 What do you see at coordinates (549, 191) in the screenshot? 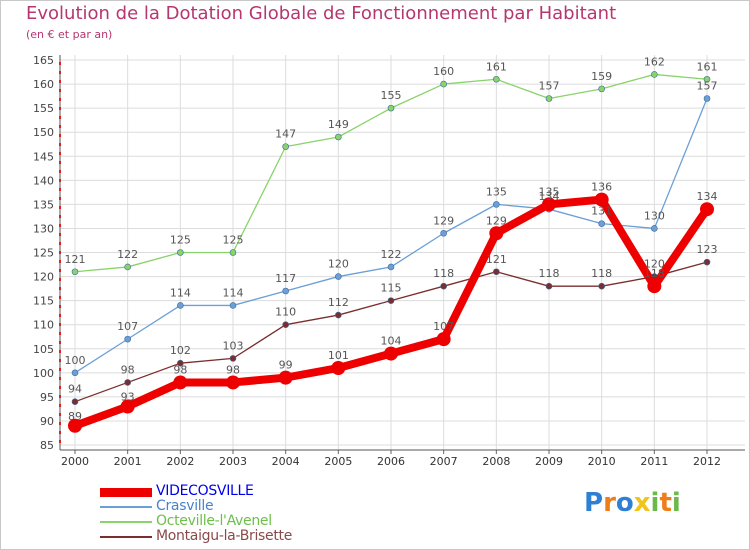
I see `data-label-videcosville: 135` at bounding box center [549, 191].